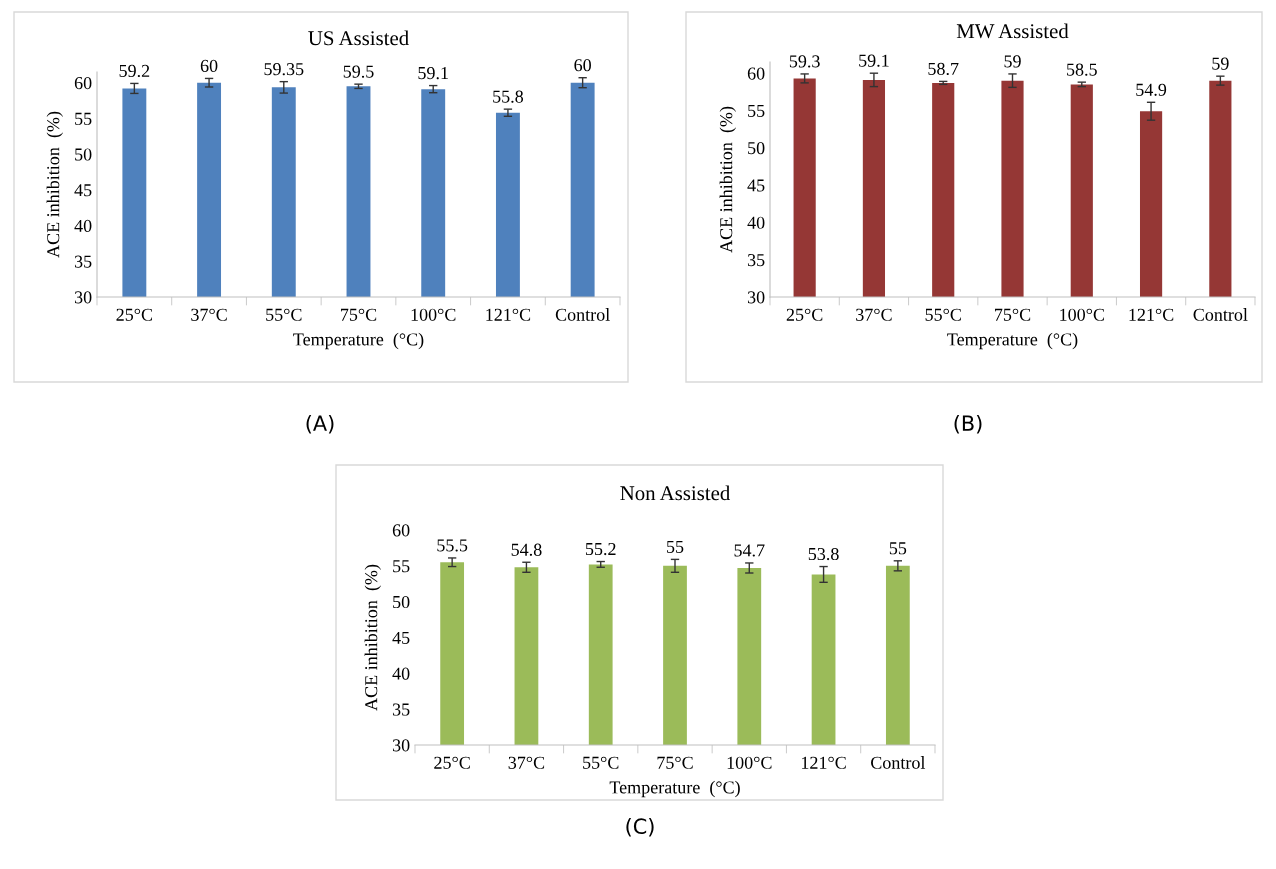  What do you see at coordinates (675, 493) in the screenshot?
I see `chart-title: Non Assisted` at bounding box center [675, 493].